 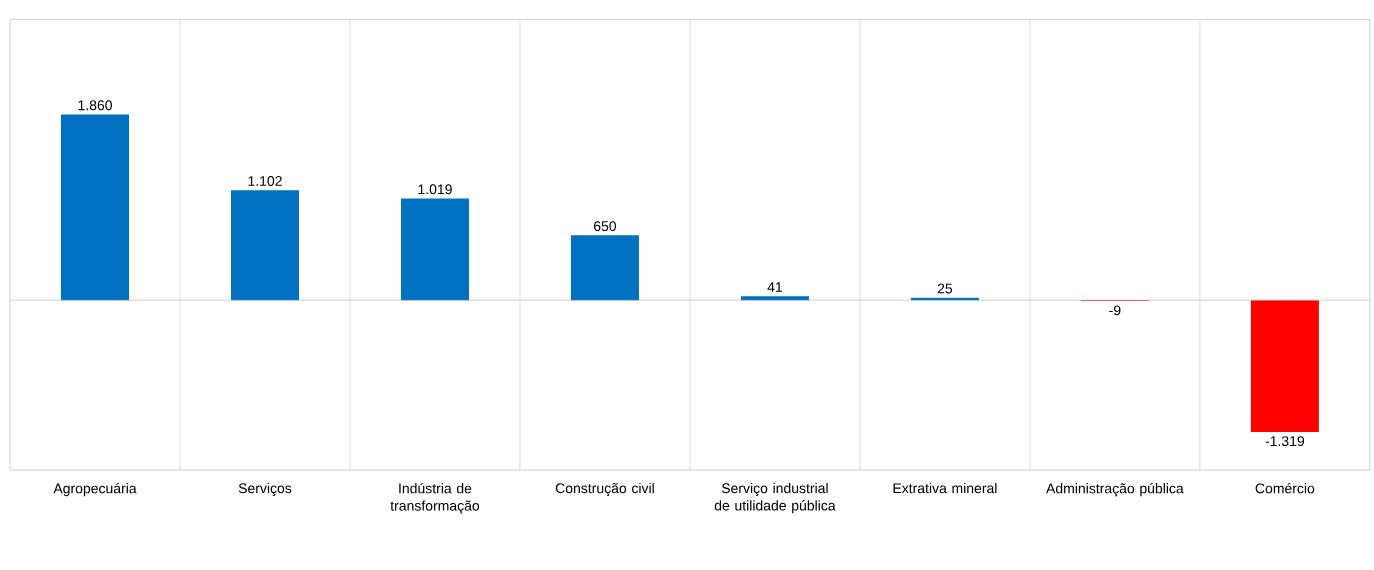 What do you see at coordinates (265, 489) in the screenshot?
I see `x-tick-label: Serviços` at bounding box center [265, 489].